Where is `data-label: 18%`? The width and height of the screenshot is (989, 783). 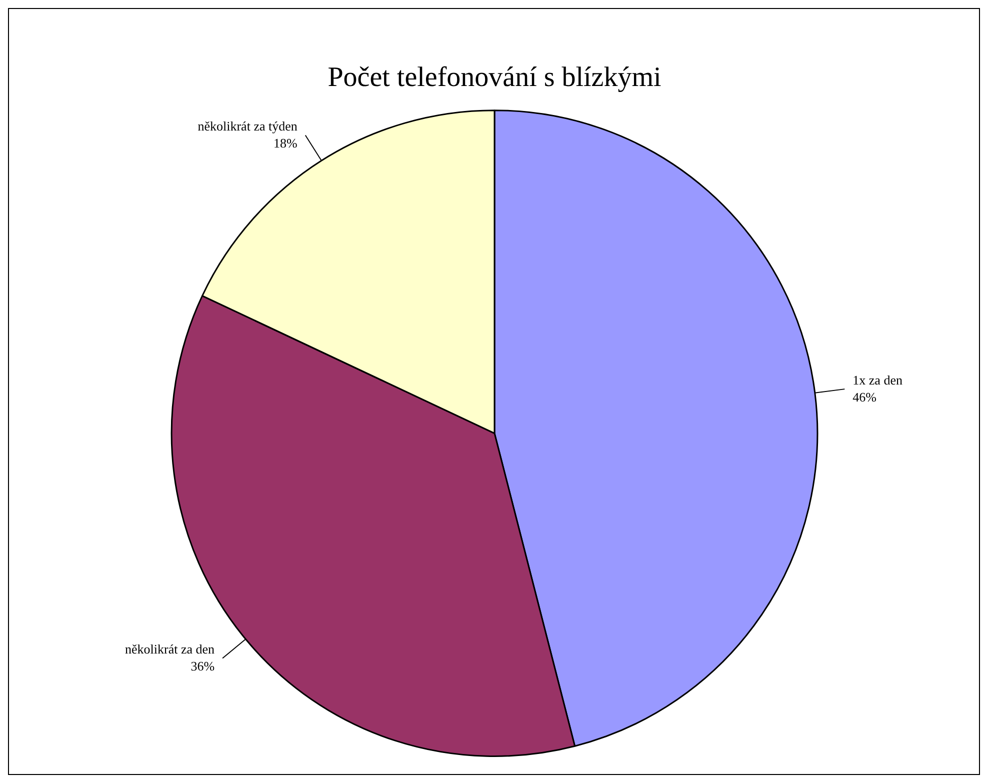 data-label: 18% is located at coordinates (286, 143).